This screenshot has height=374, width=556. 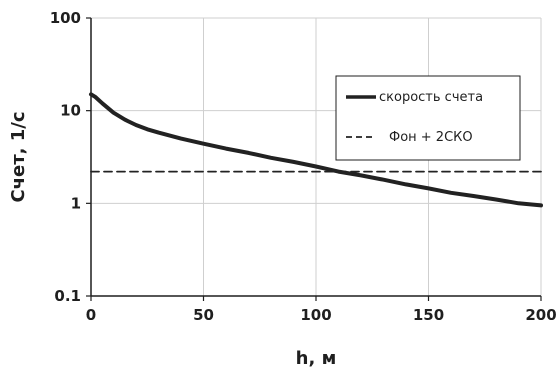 I want to click on legend-label-solid: скорость счета, so click(x=431, y=97).